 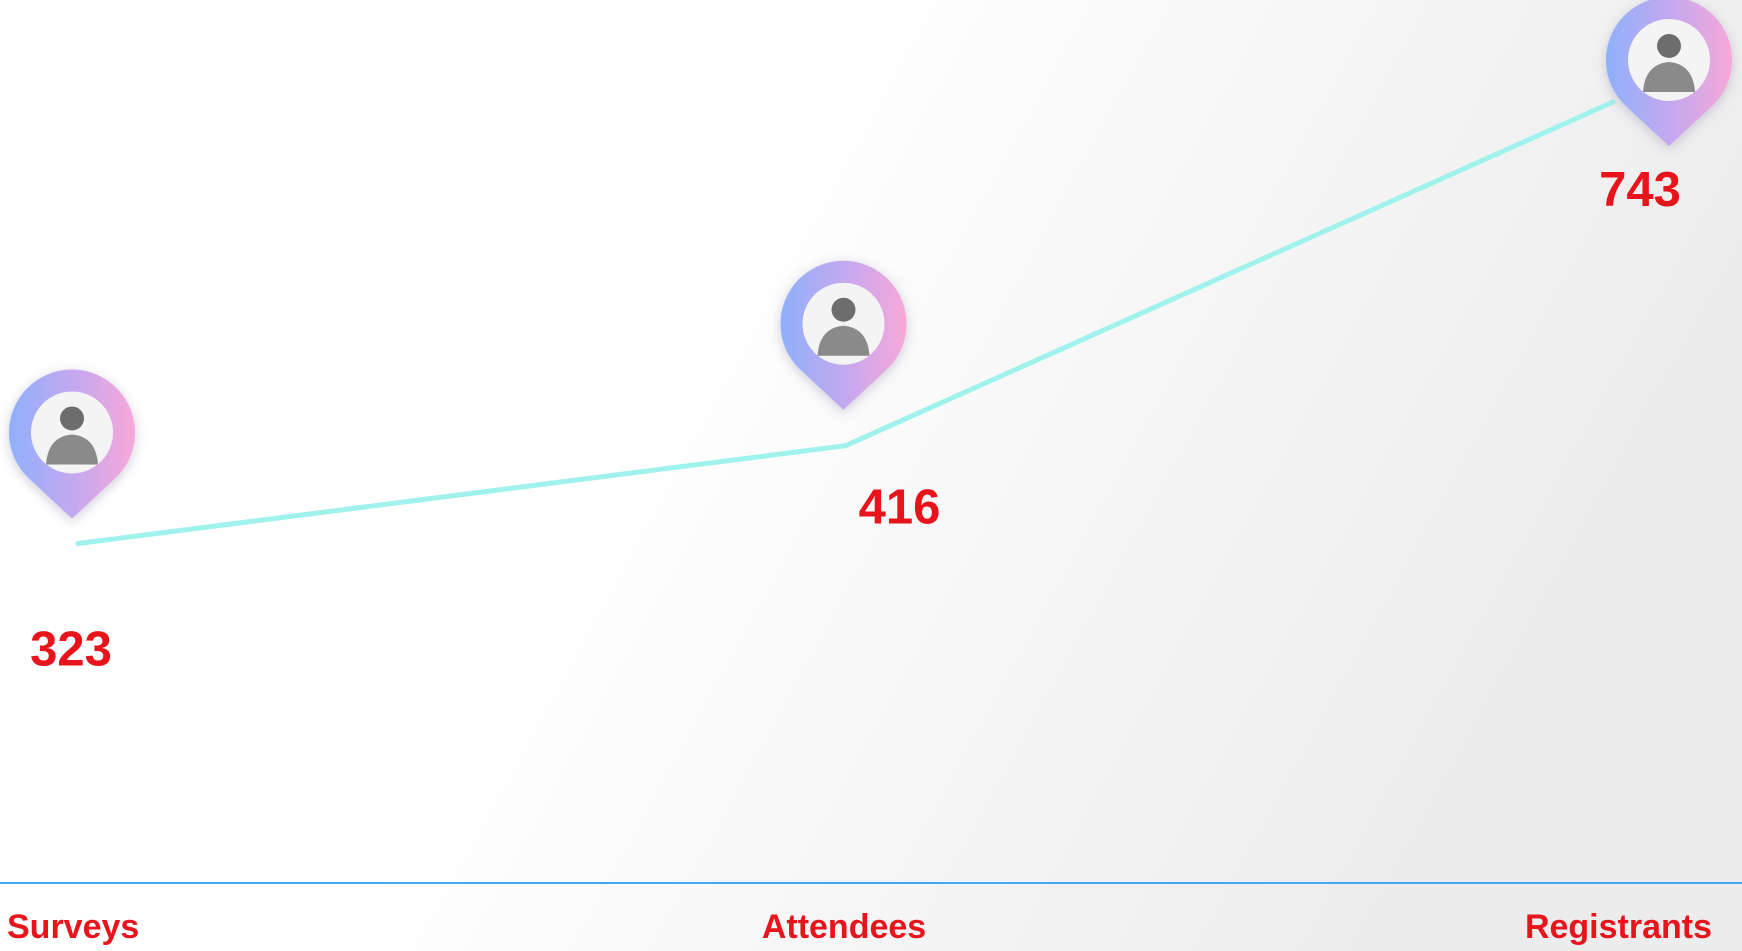 I want to click on category-label: Registrants, so click(x=1618, y=927).